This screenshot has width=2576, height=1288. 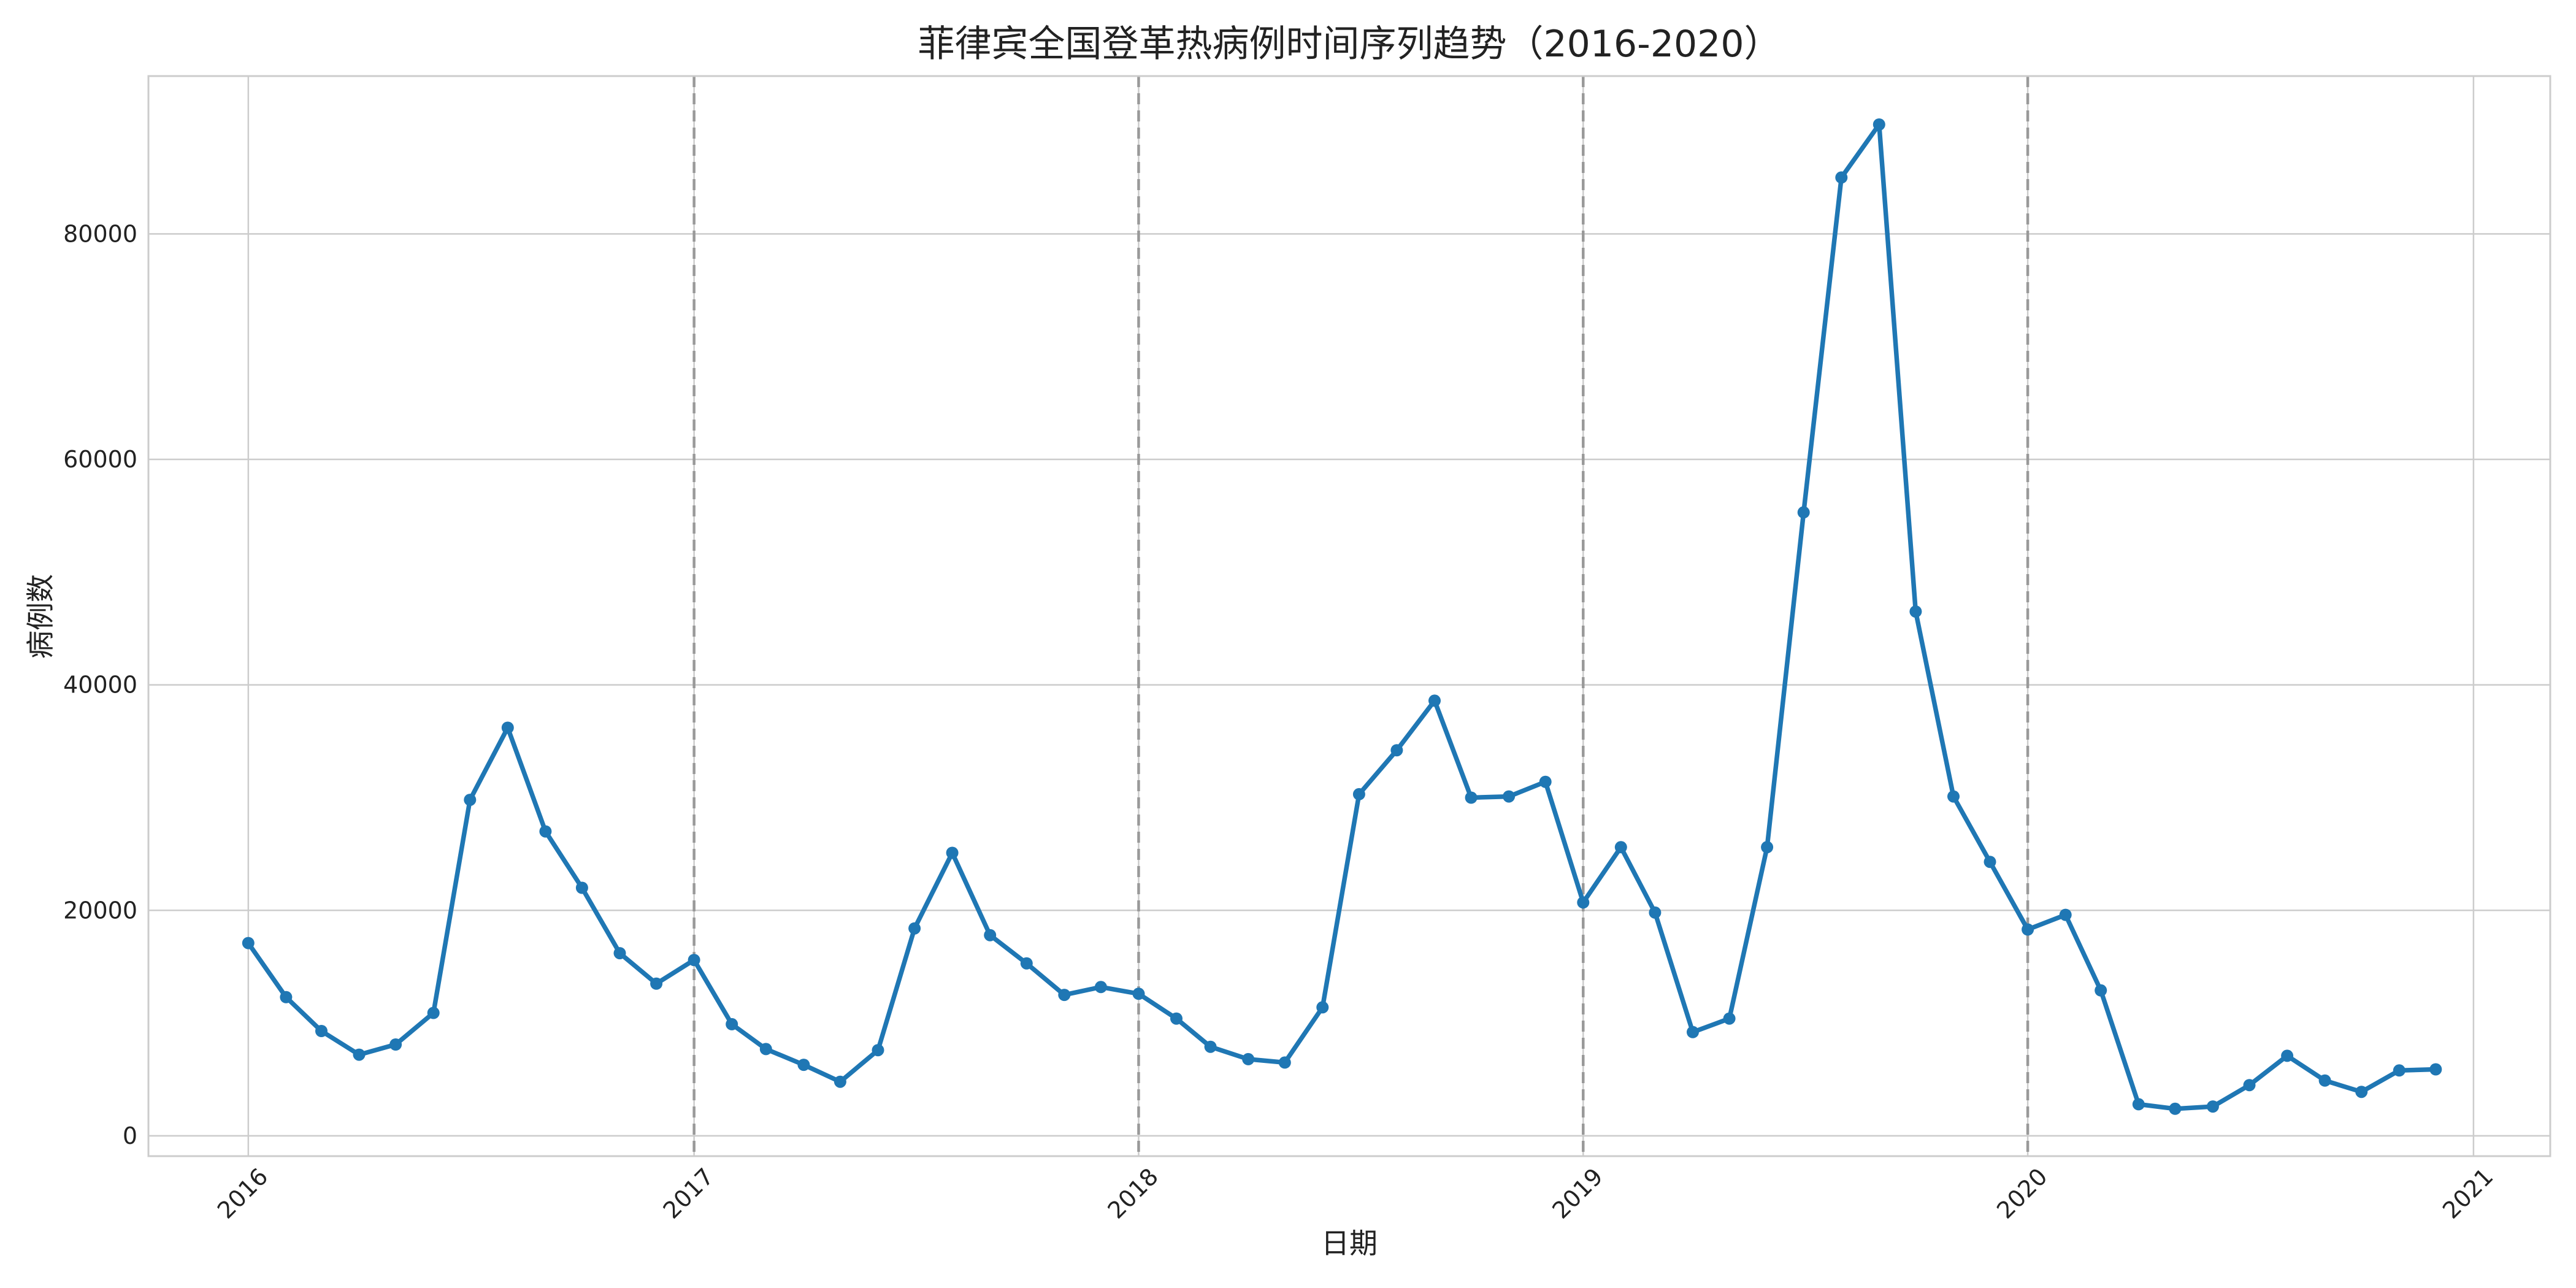 I want to click on x-tick-label: 2018, so click(x=1133, y=1193).